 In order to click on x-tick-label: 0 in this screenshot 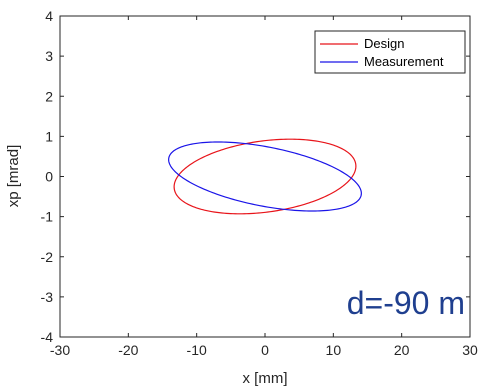, I will do `click(265, 350)`.